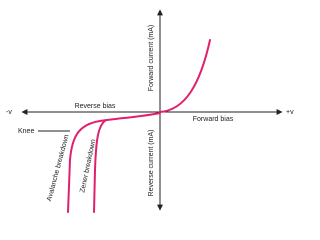 The image size is (320, 240). I want to click on avalanche-label: Avalanche breakdown, so click(58, 168).